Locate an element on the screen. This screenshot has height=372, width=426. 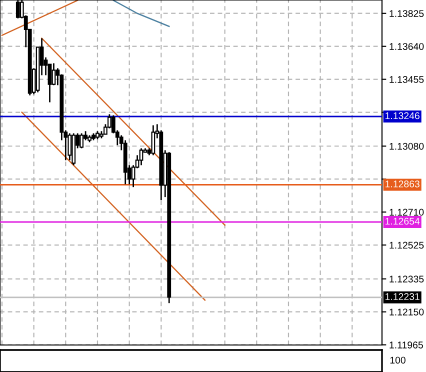
ref-line-label: 1.13246 is located at coordinates (403, 116).